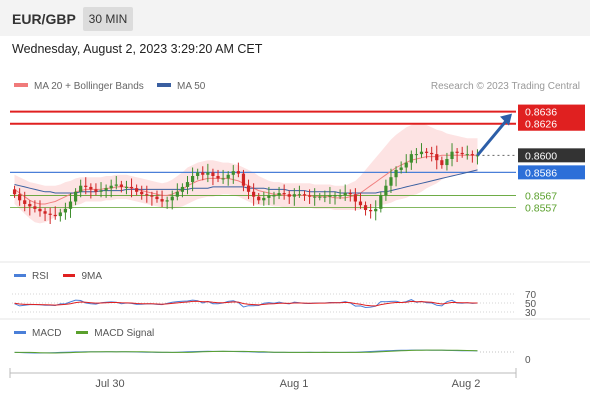  What do you see at coordinates (89, 86) in the screenshot?
I see `legend-bollinger-label: MA 20 + Bollinger Bands` at bounding box center [89, 86].